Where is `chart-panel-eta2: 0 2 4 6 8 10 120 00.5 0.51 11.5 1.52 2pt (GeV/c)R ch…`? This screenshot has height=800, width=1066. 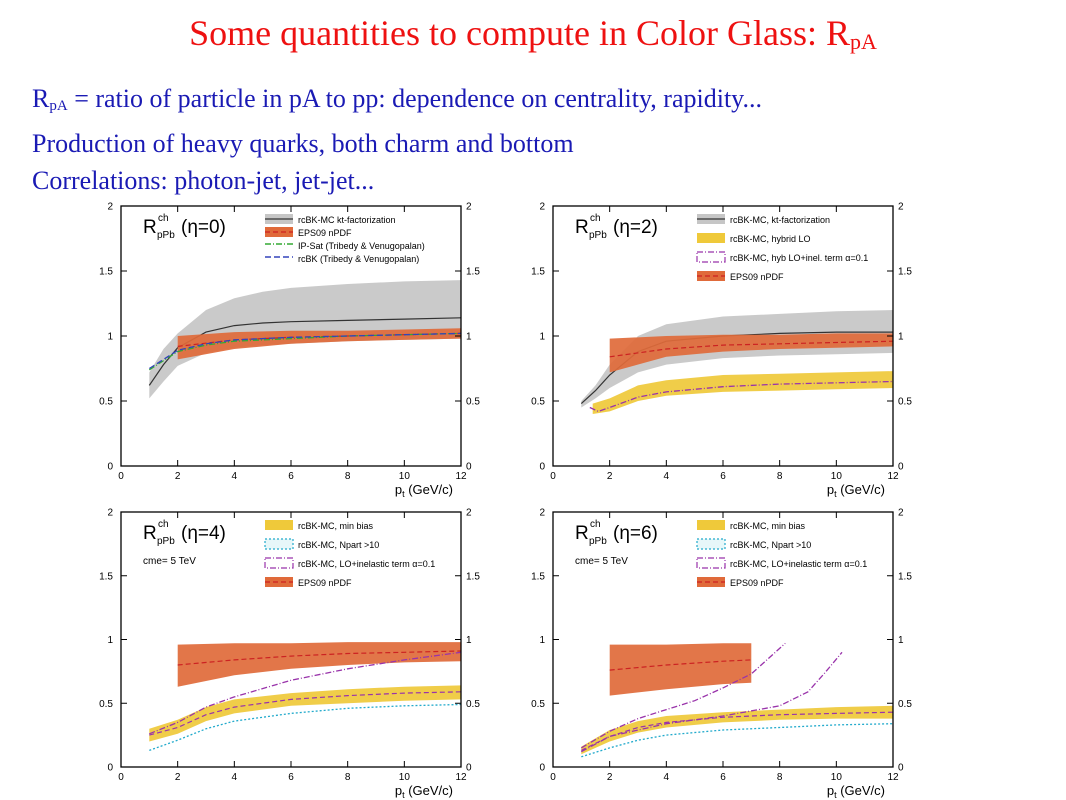
chart-panel-eta2: 0 2 4 6 8 10 120 00.5 0.51 11.5 1.52 2pt (GeV/c)R ch… is located at coordinates (721, 351).